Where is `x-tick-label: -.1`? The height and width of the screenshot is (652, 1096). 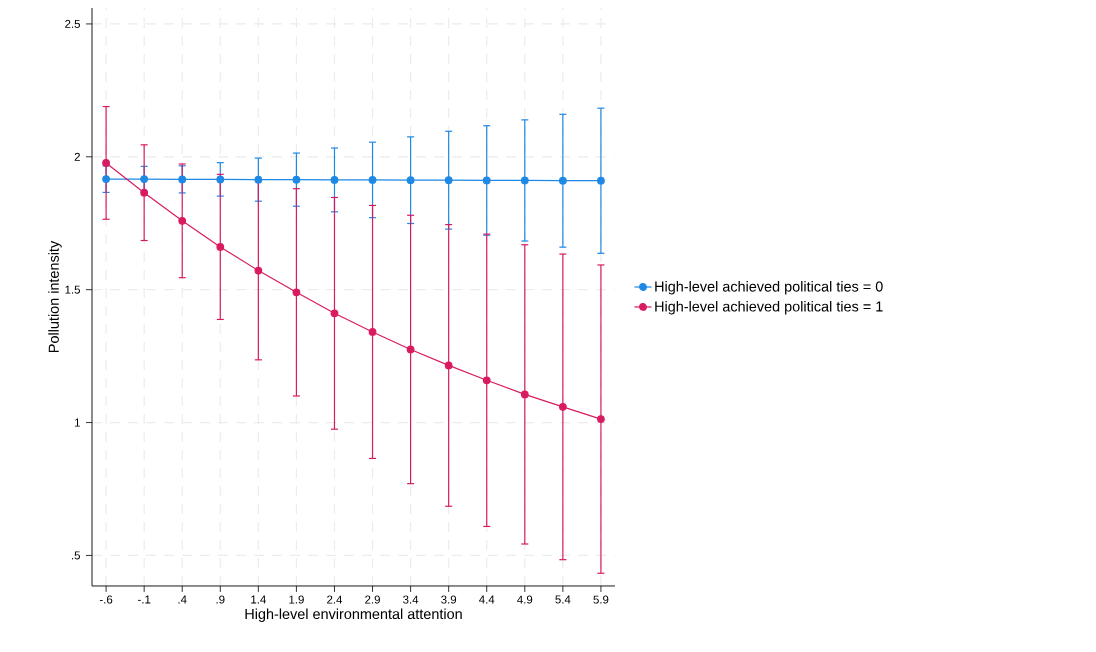
x-tick-label: -.1 is located at coordinates (144, 599).